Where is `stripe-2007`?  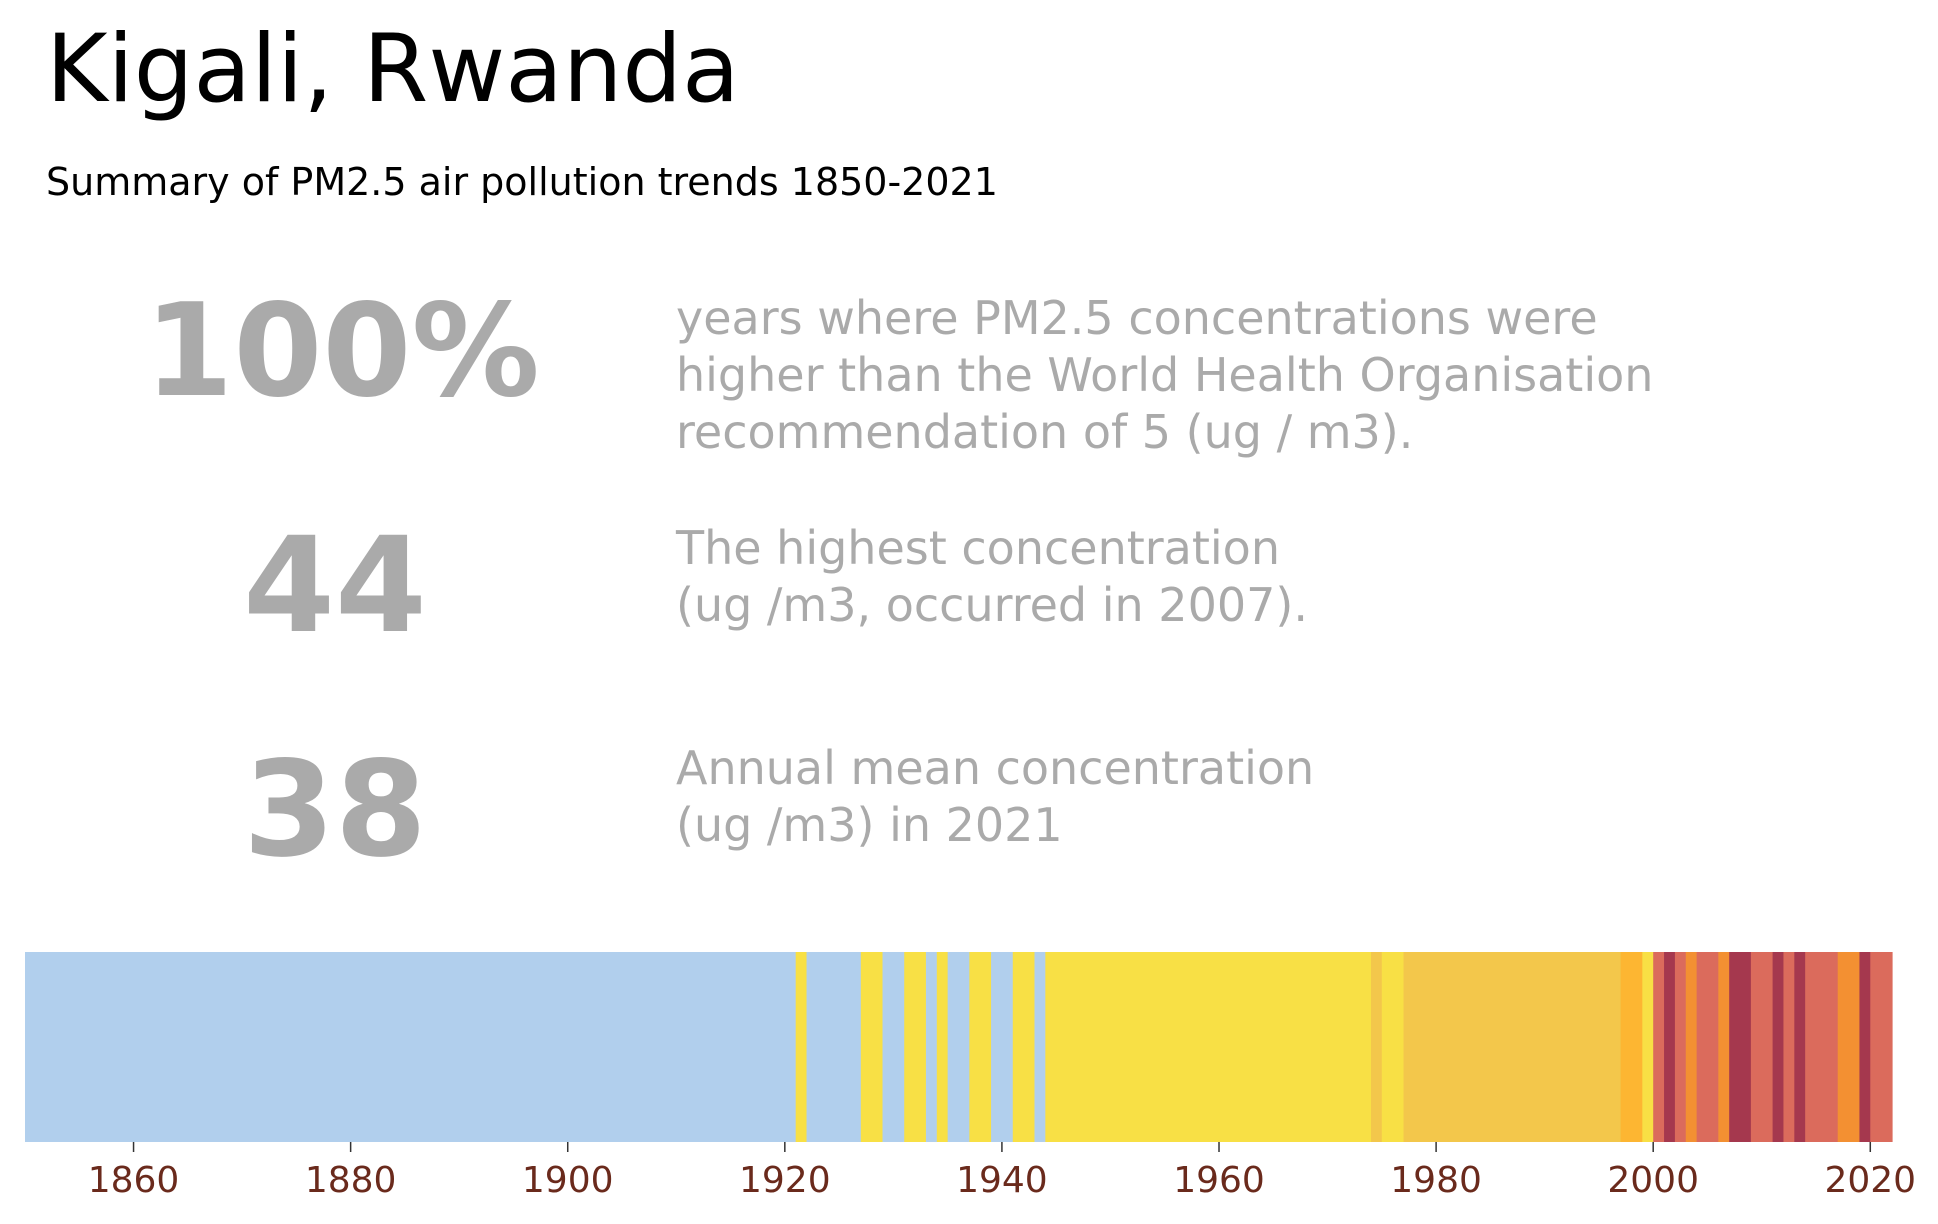 stripe-2007 is located at coordinates (1740, 1047).